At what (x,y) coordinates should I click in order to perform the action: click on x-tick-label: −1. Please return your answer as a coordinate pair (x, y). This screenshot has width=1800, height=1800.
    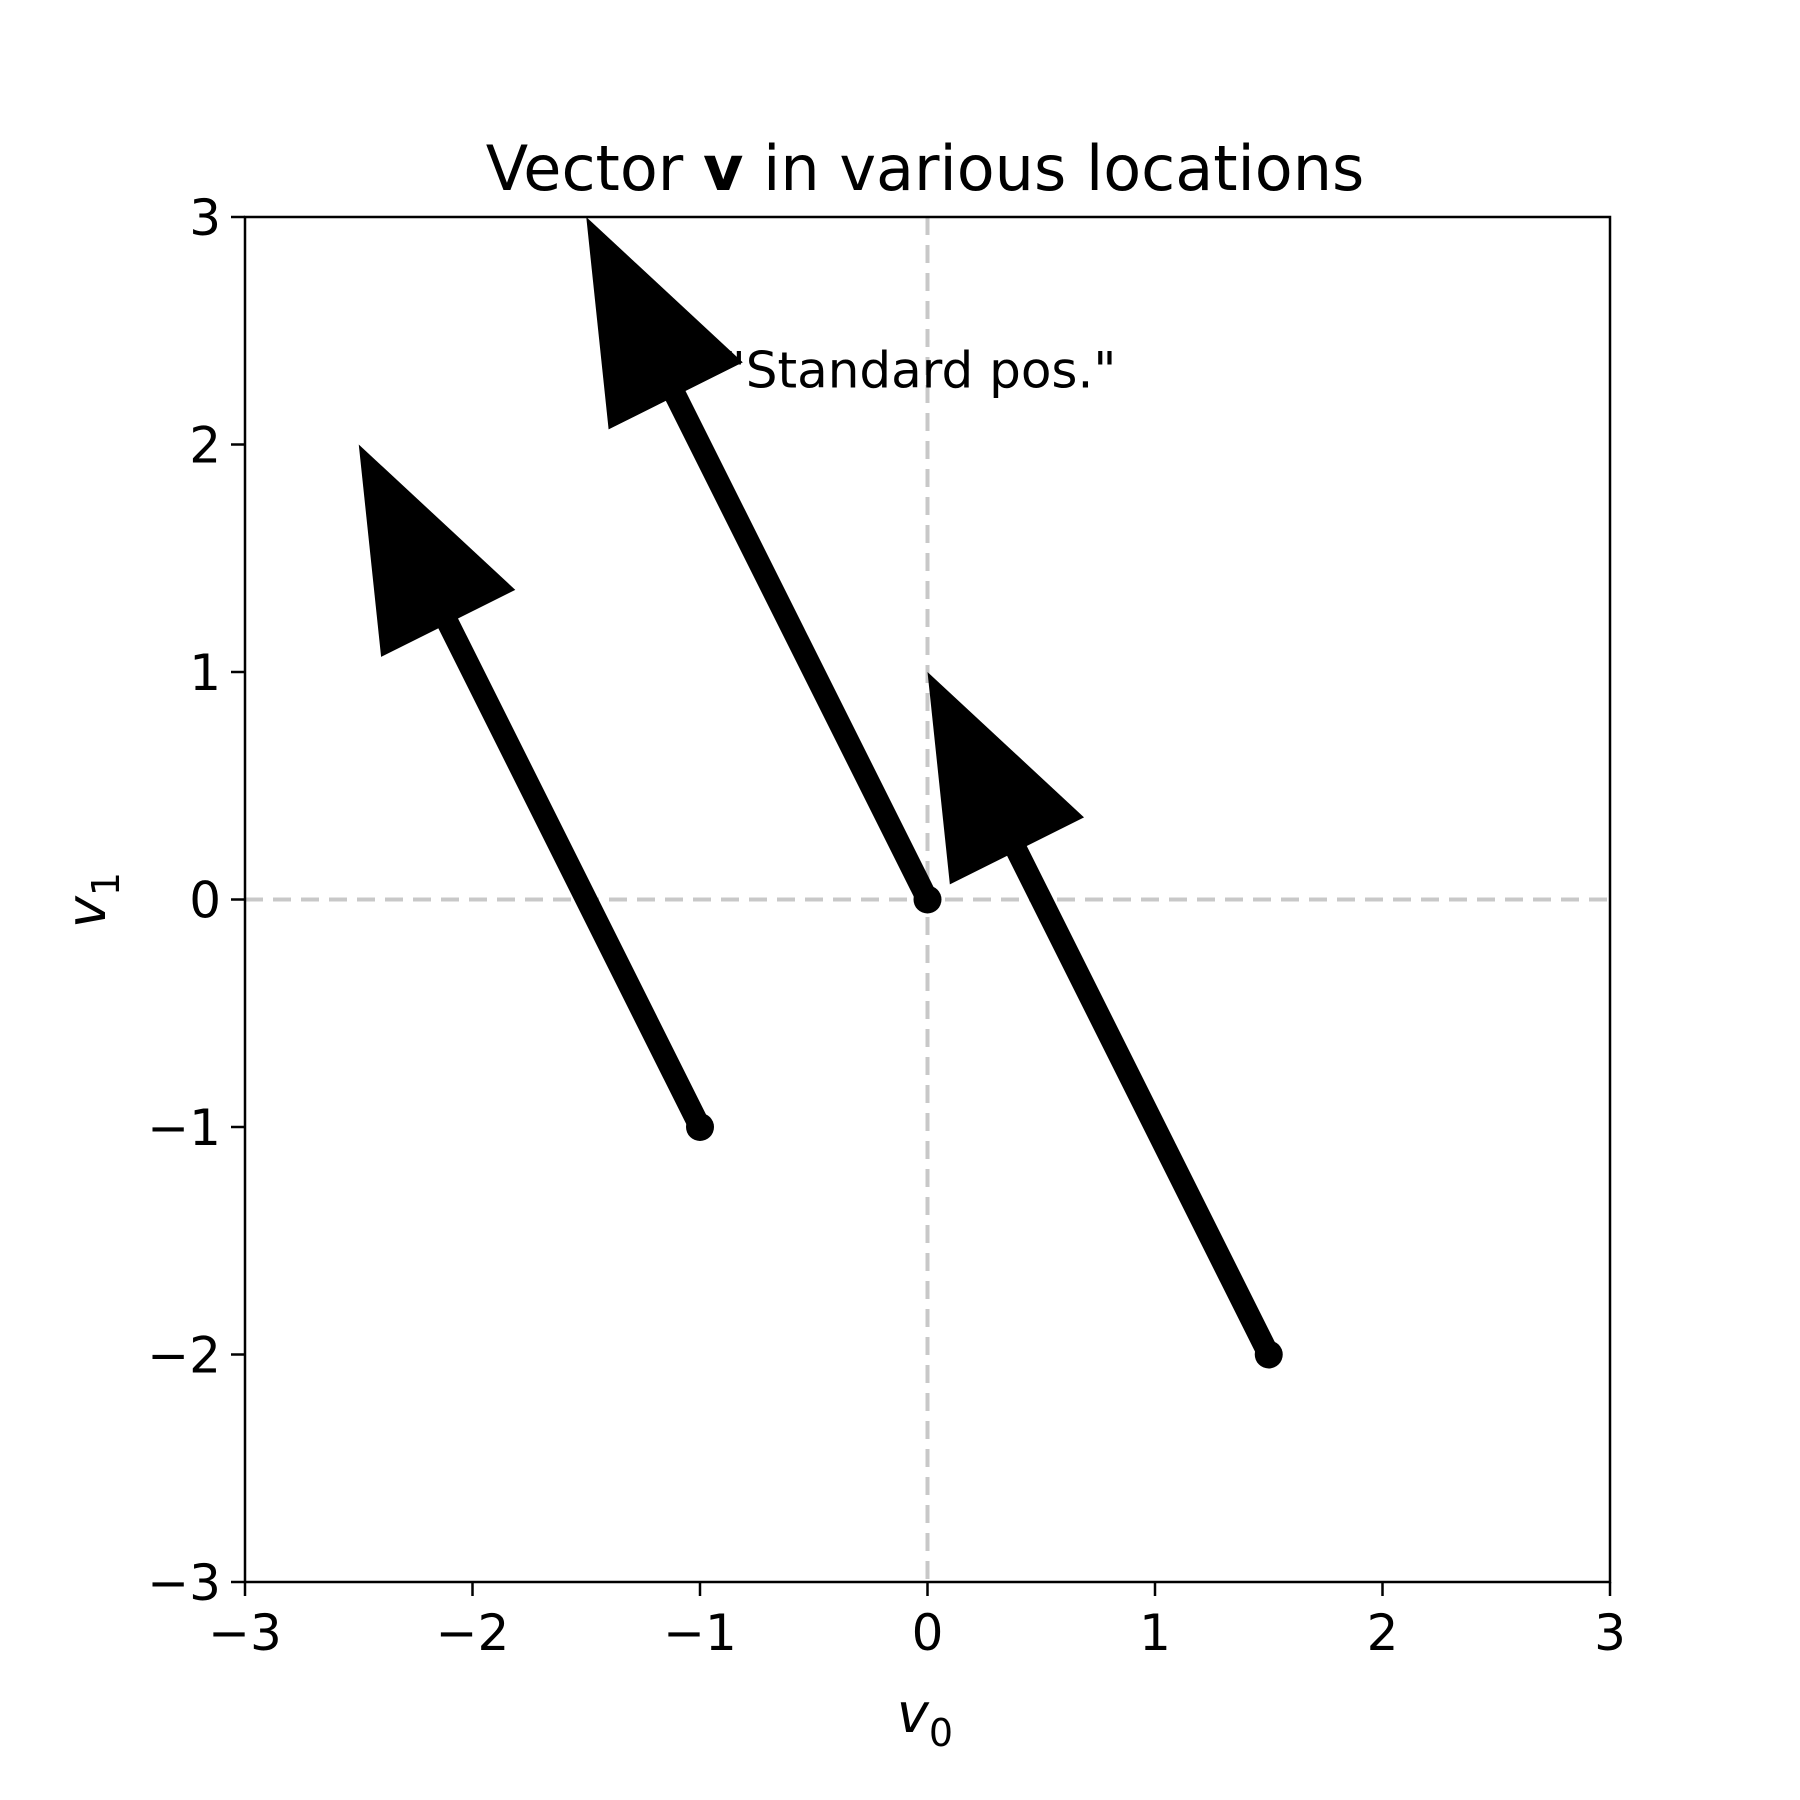
    Looking at the image, I should click on (700, 1633).